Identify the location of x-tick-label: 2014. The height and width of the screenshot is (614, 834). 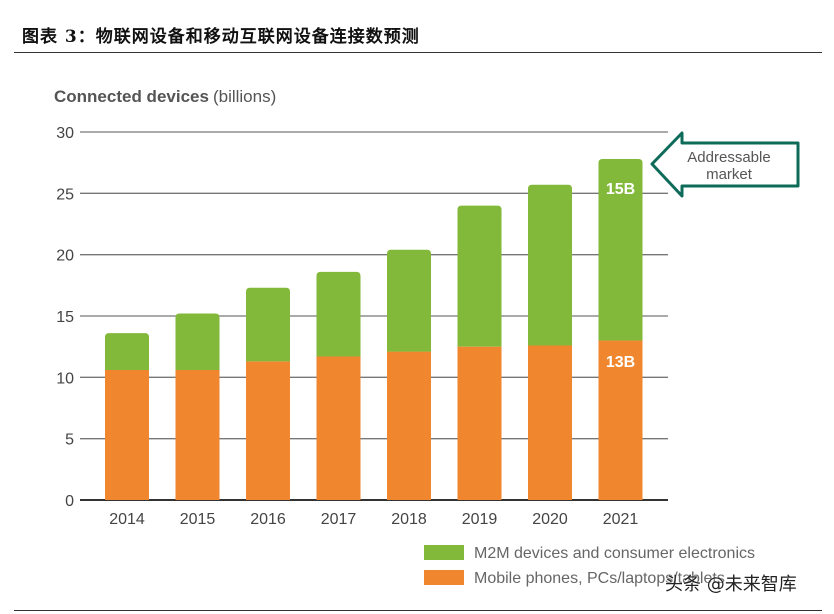
(127, 519).